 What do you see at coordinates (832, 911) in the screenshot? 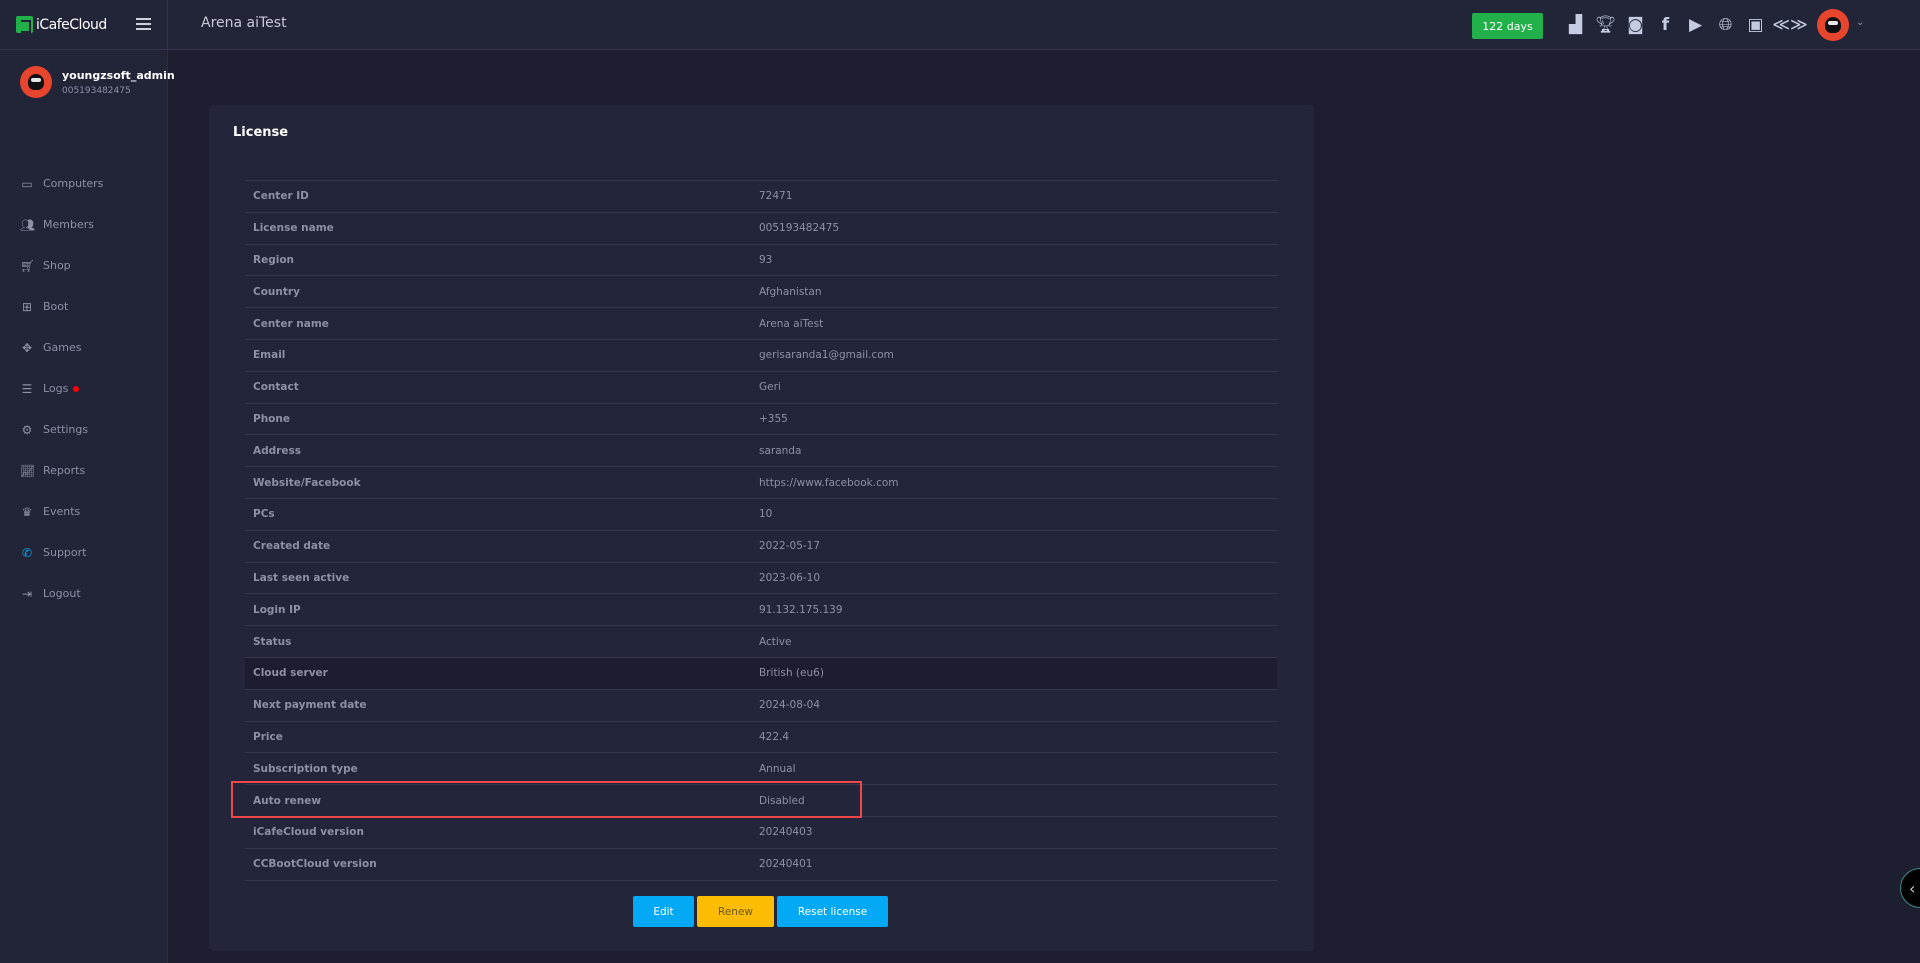
I see `reset-license-button: Reset license` at bounding box center [832, 911].